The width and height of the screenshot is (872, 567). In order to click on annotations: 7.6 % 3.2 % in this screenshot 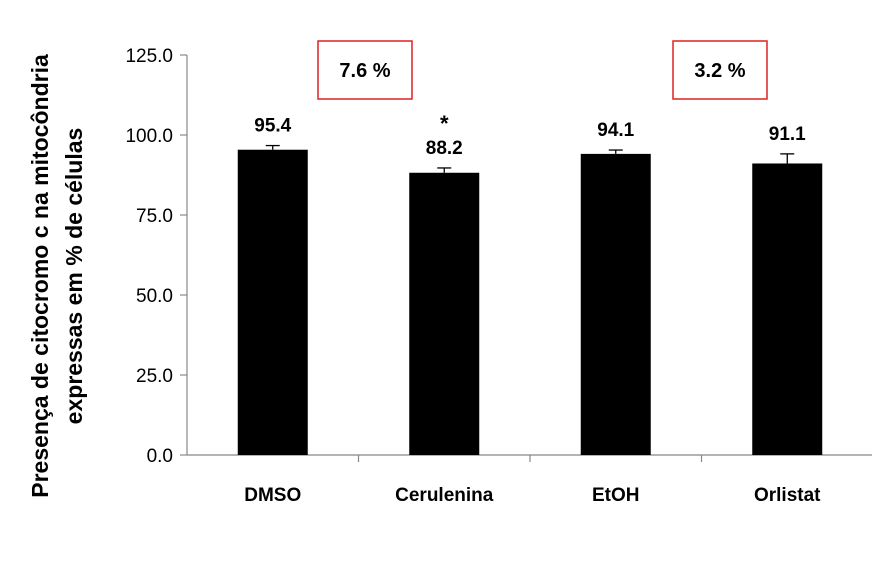, I will do `click(542, 70)`.